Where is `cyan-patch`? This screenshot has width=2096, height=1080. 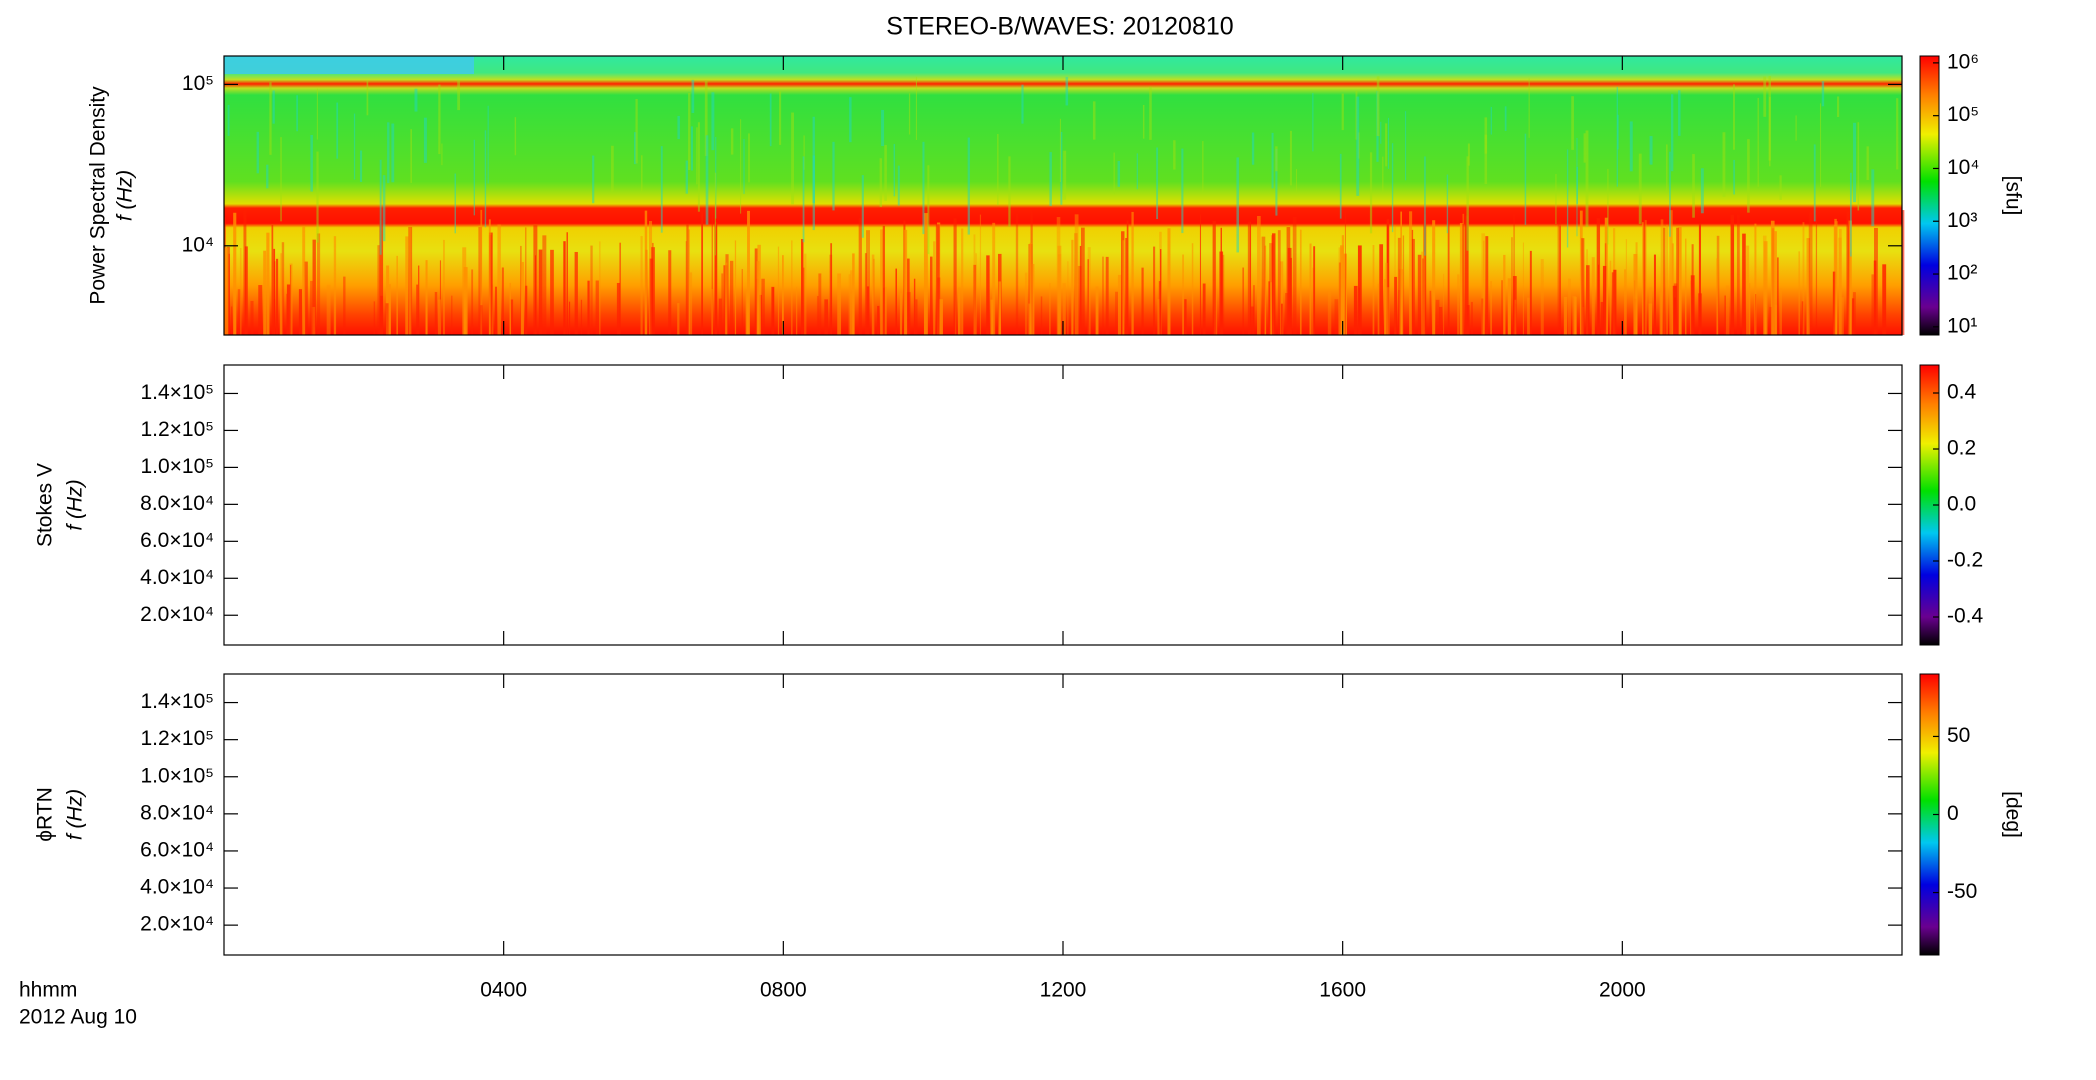 cyan-patch is located at coordinates (349, 65).